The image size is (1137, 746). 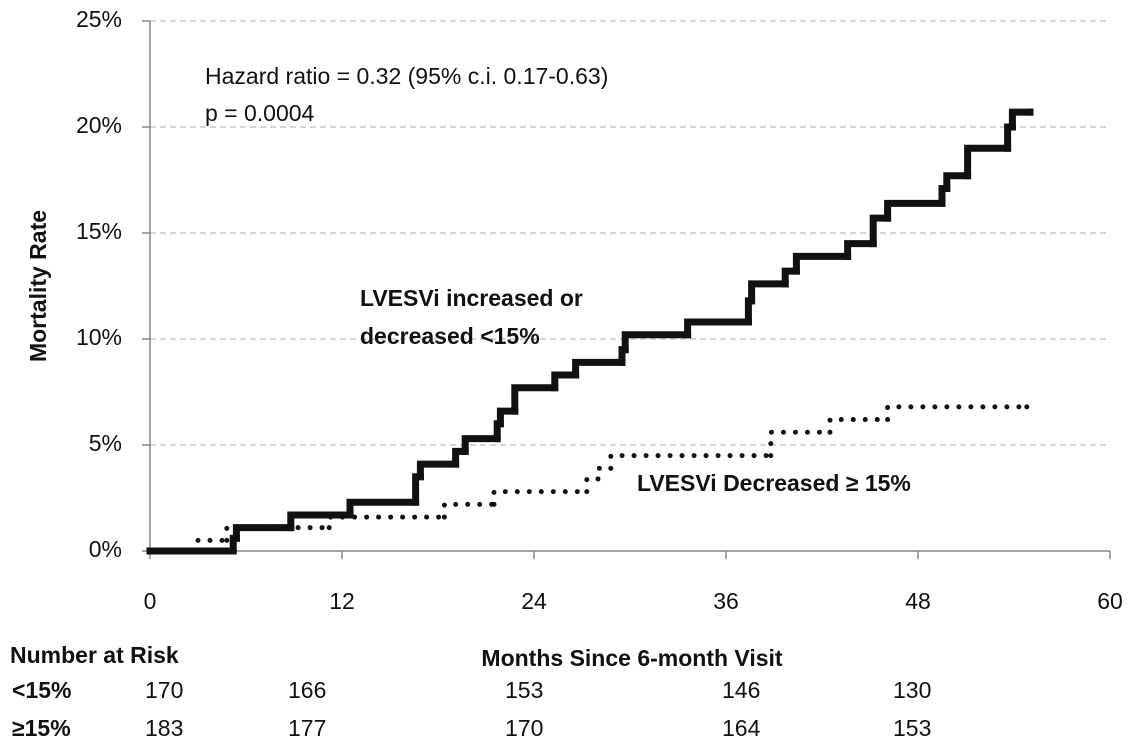 I want to click on x-tick-label: 0, so click(x=150, y=601).